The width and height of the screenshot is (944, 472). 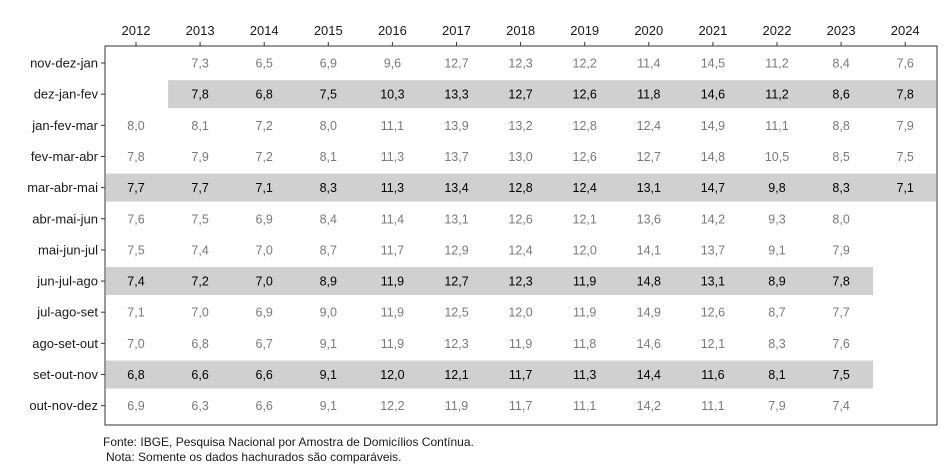 What do you see at coordinates (585, 157) in the screenshot?
I see `value-cell: 12,6` at bounding box center [585, 157].